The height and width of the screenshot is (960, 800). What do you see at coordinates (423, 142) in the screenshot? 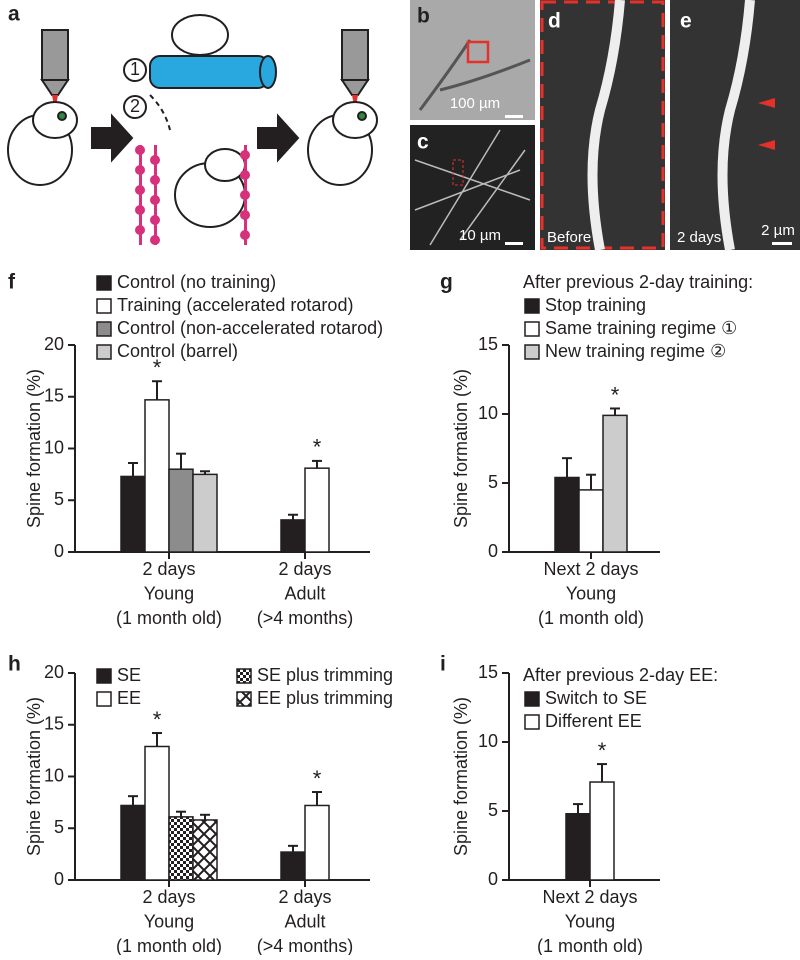
I see `panel-label: c` at bounding box center [423, 142].